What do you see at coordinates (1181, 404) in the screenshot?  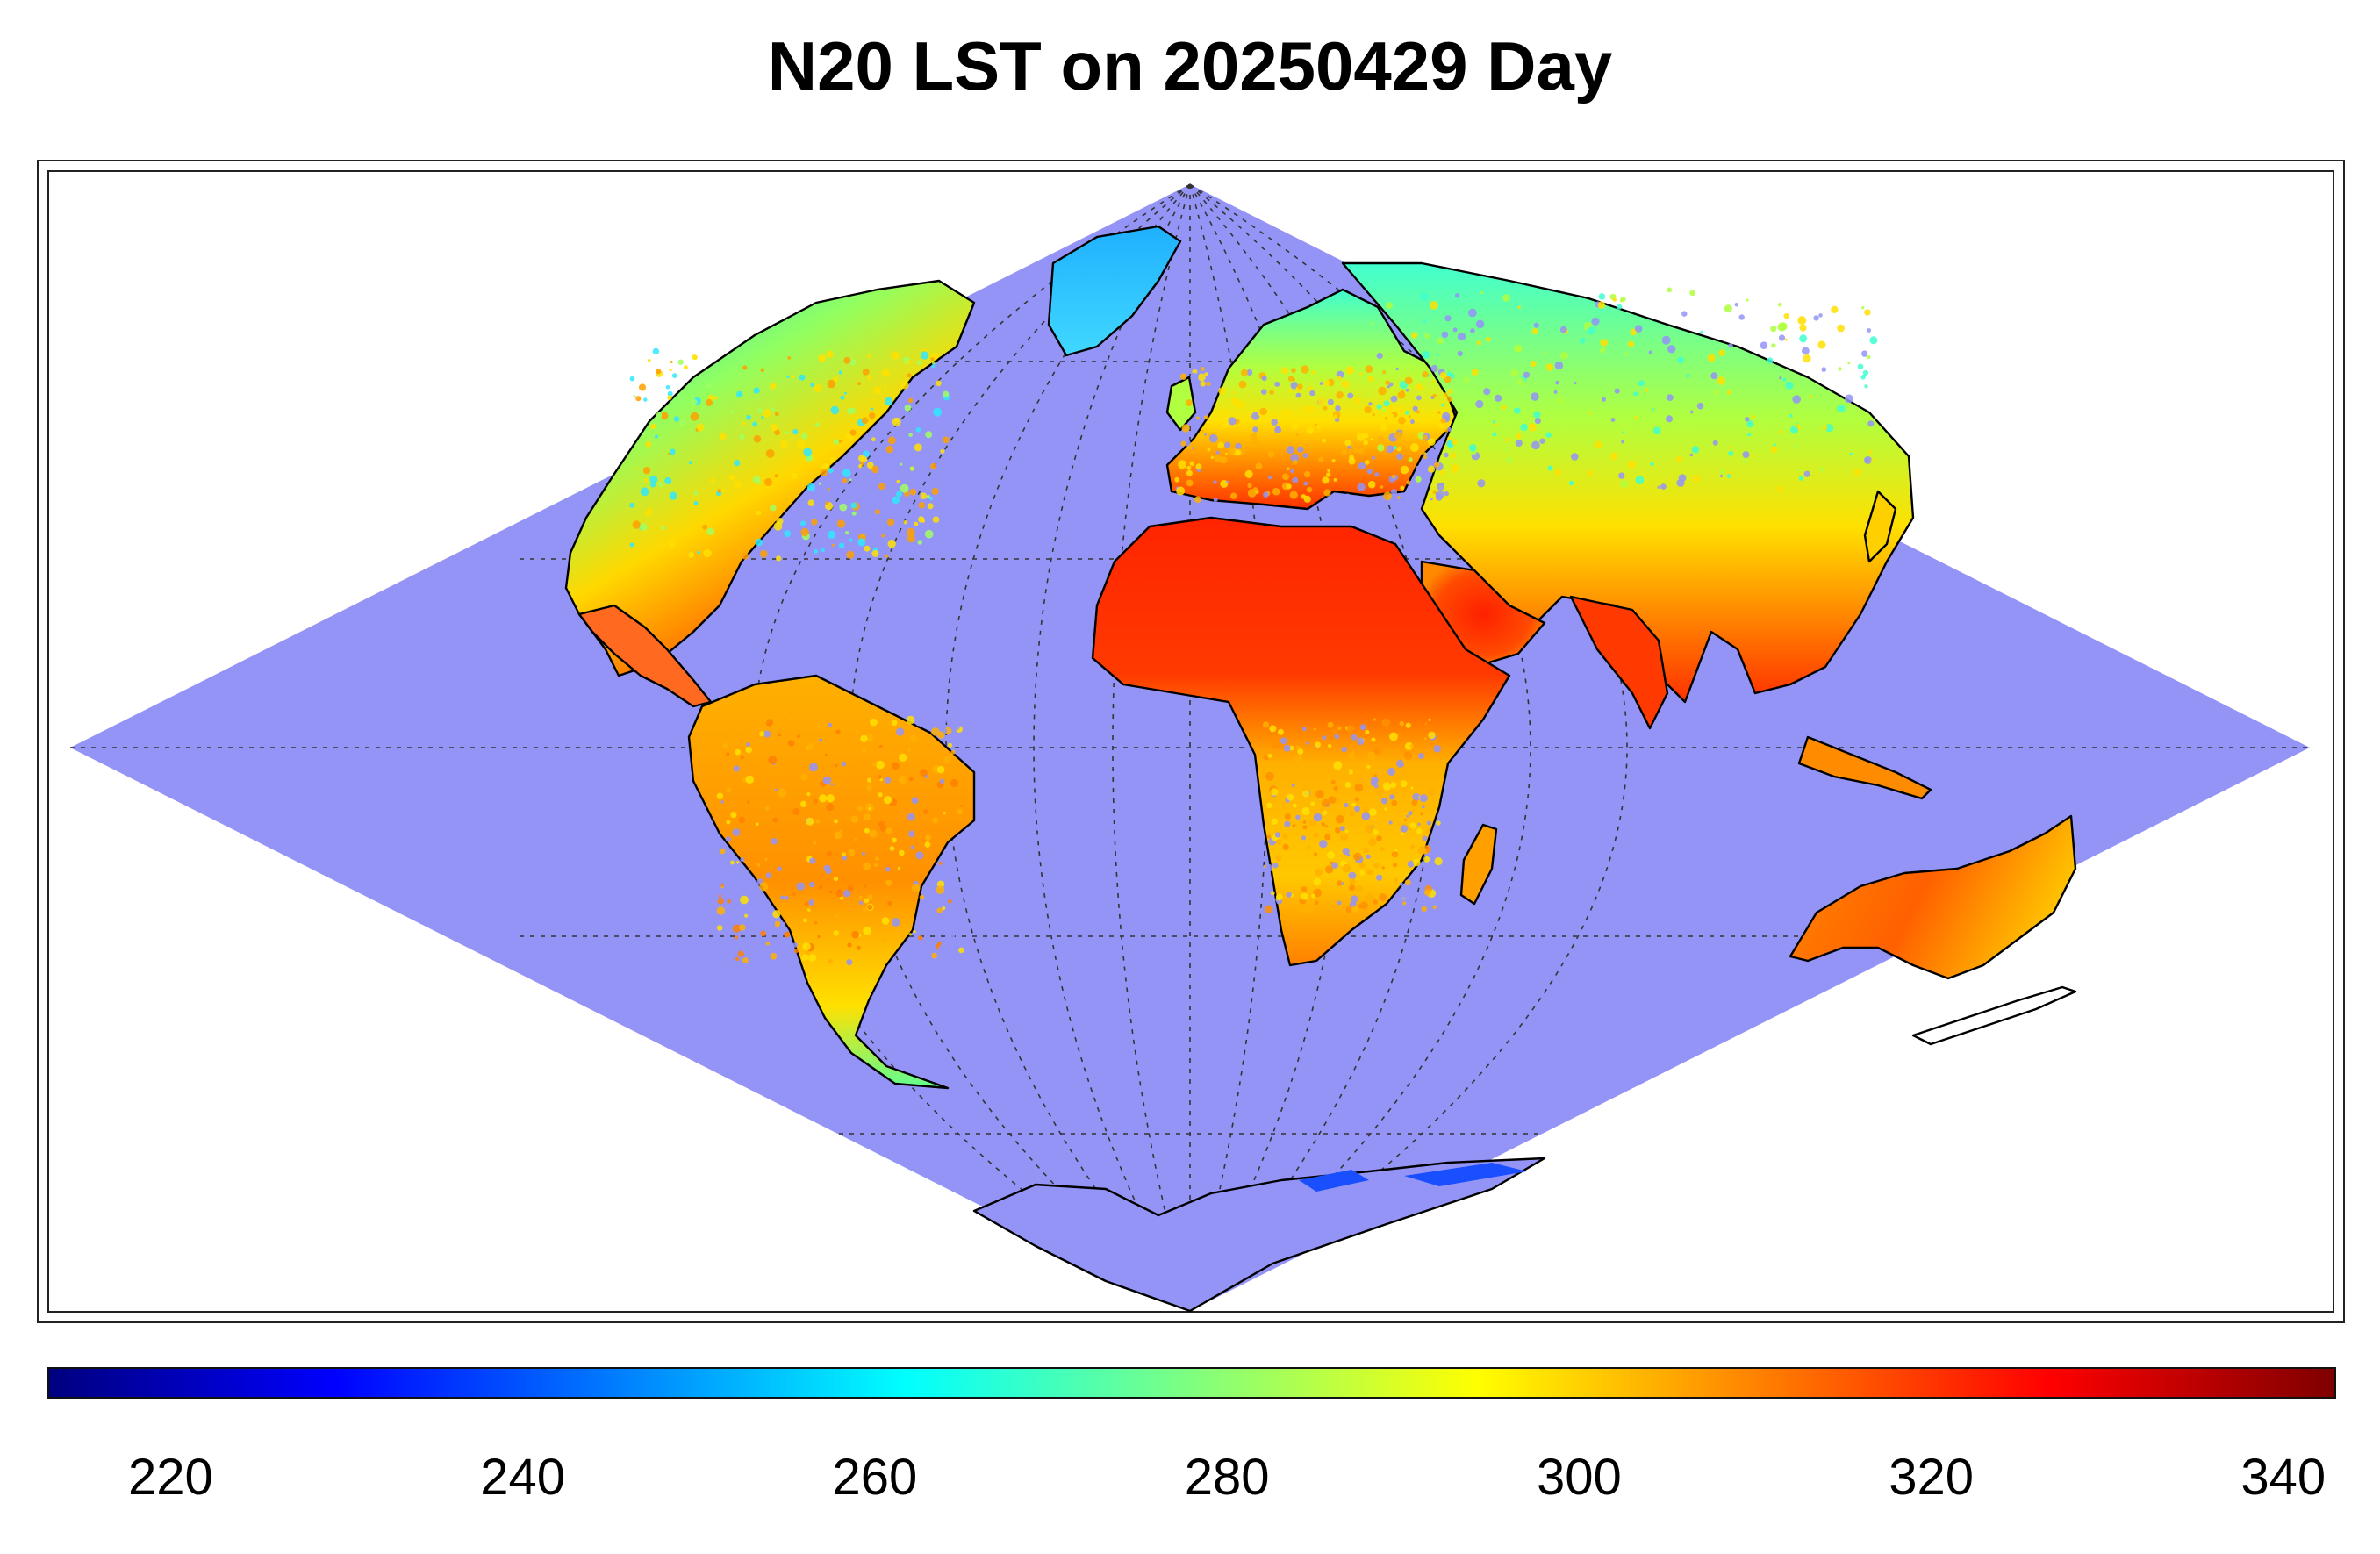 I see `uk-ireland` at bounding box center [1181, 404].